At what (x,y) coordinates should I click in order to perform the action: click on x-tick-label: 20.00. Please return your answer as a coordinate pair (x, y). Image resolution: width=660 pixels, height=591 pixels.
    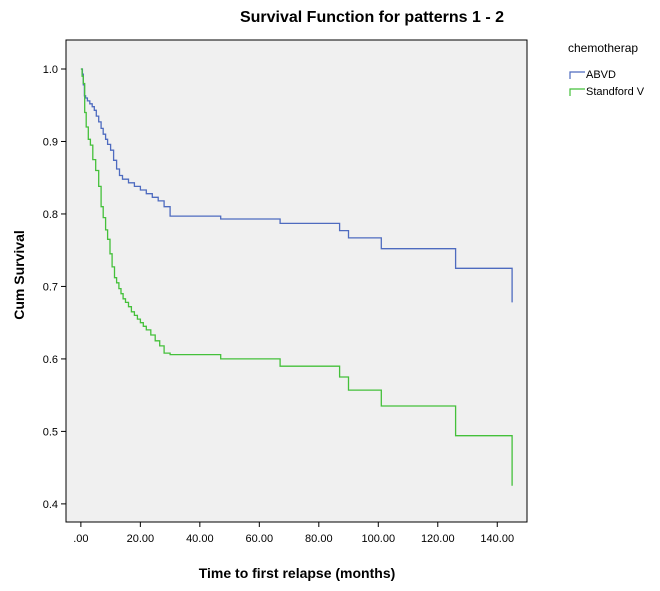
    Looking at the image, I should click on (141, 539).